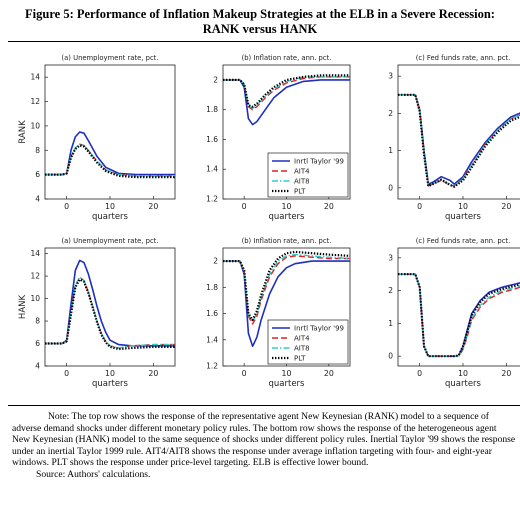  I want to click on y-tick-label: 8, so click(37, 150).